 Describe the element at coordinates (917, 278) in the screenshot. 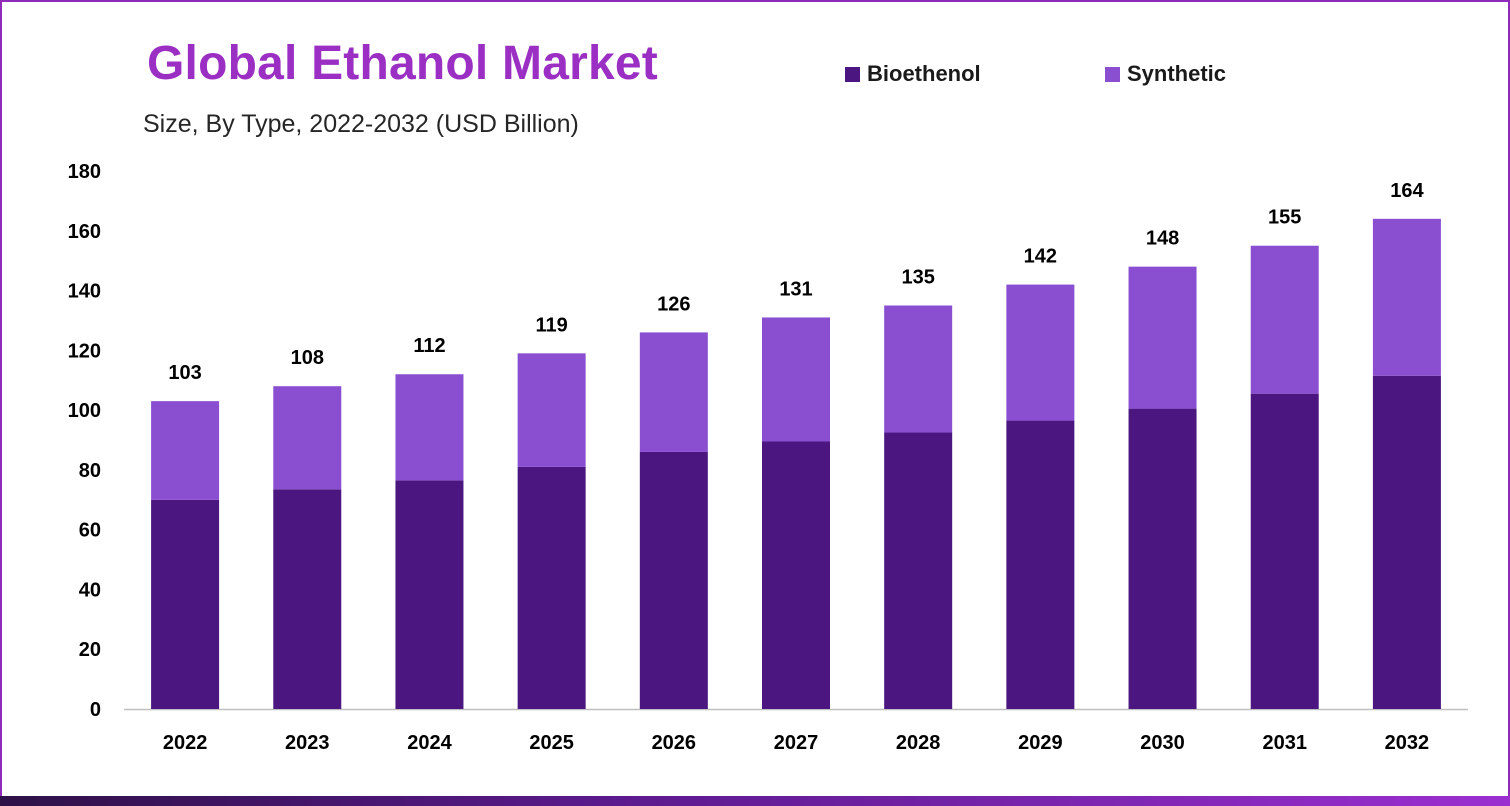

I see `data-label-total: 135` at that location.